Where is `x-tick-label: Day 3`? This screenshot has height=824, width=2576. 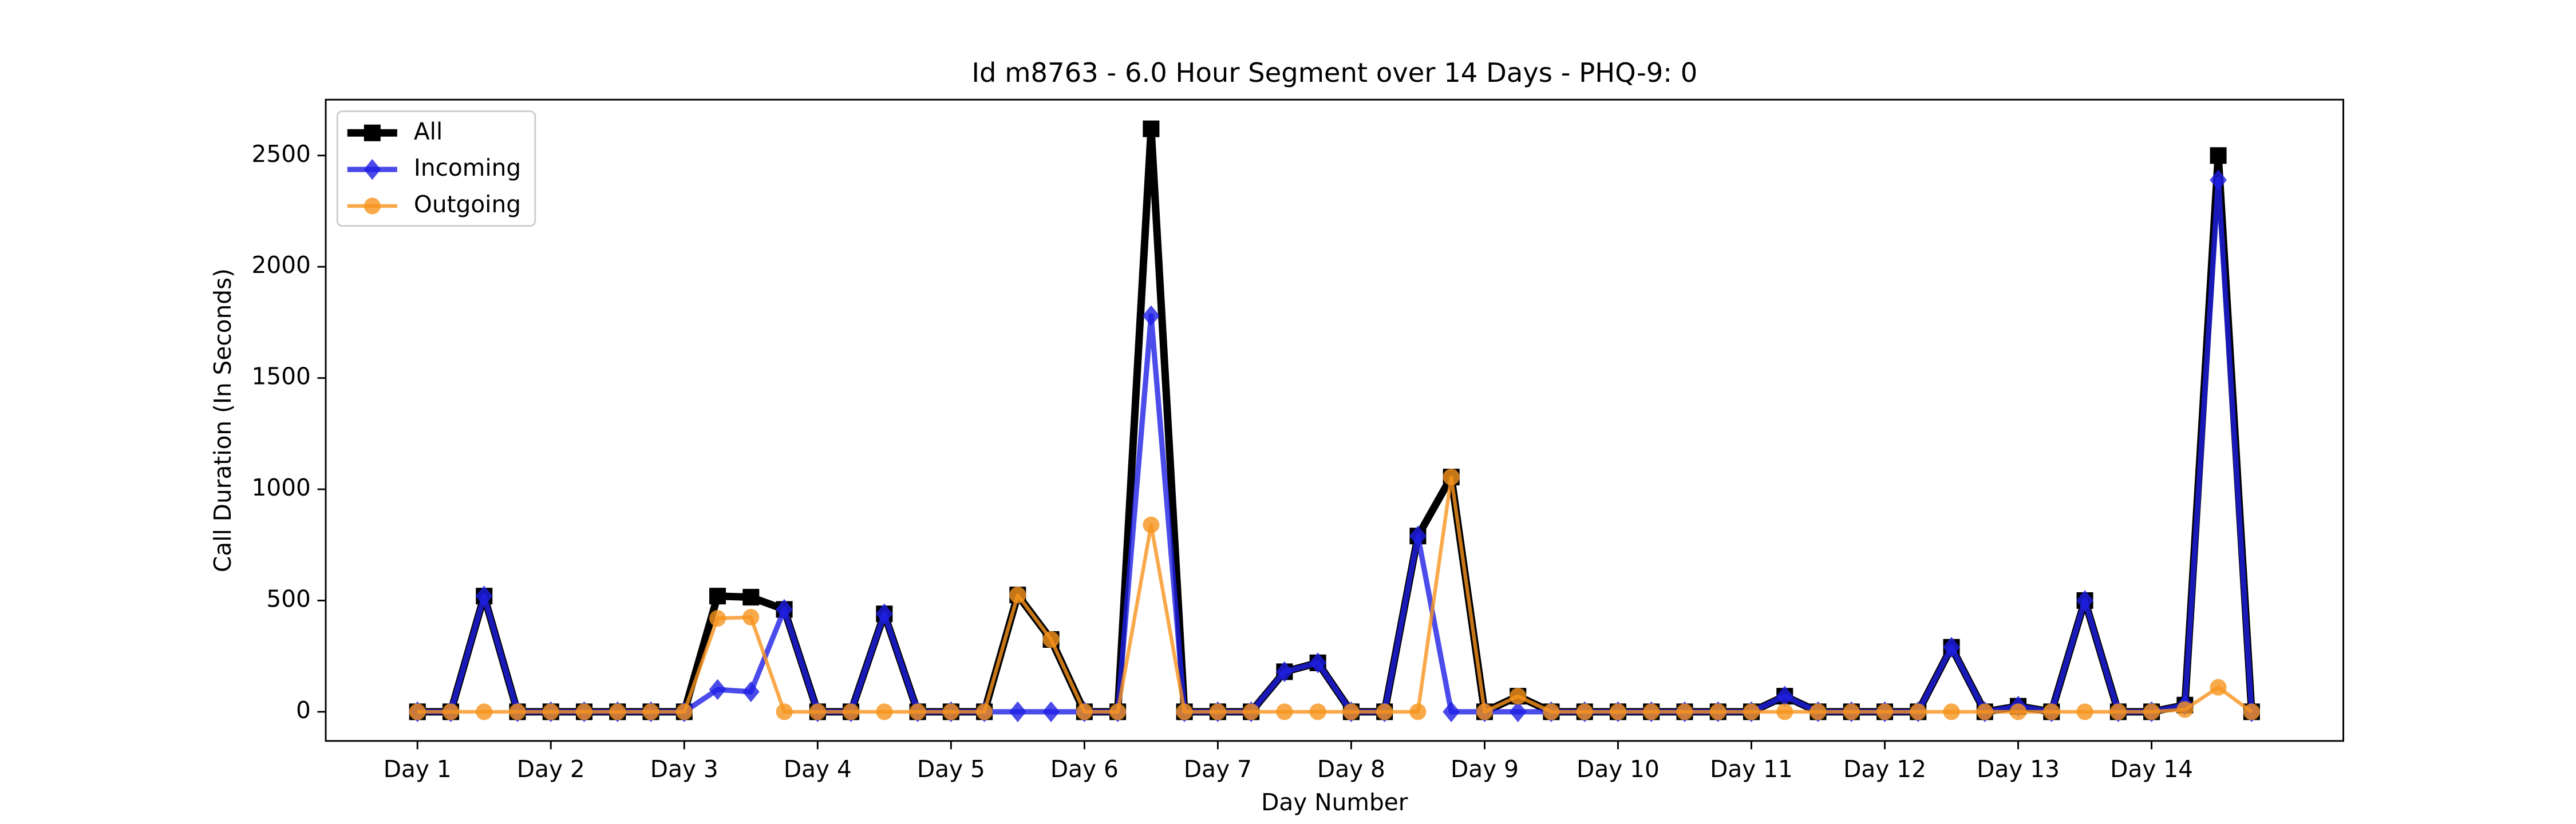 x-tick-label: Day 3 is located at coordinates (684, 769).